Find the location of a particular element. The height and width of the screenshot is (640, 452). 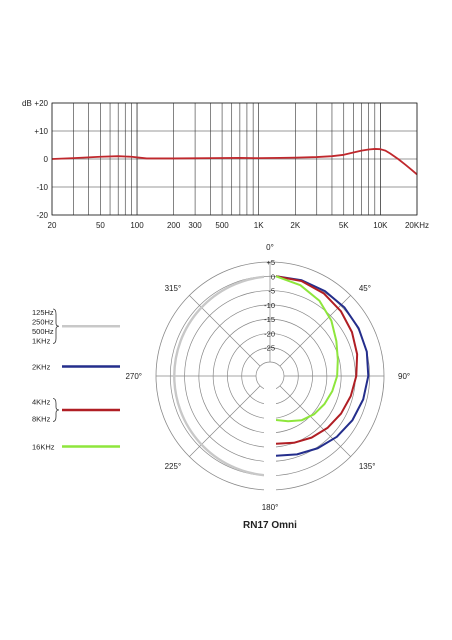

fr-y-tick-label: +10 is located at coordinates (41, 131).